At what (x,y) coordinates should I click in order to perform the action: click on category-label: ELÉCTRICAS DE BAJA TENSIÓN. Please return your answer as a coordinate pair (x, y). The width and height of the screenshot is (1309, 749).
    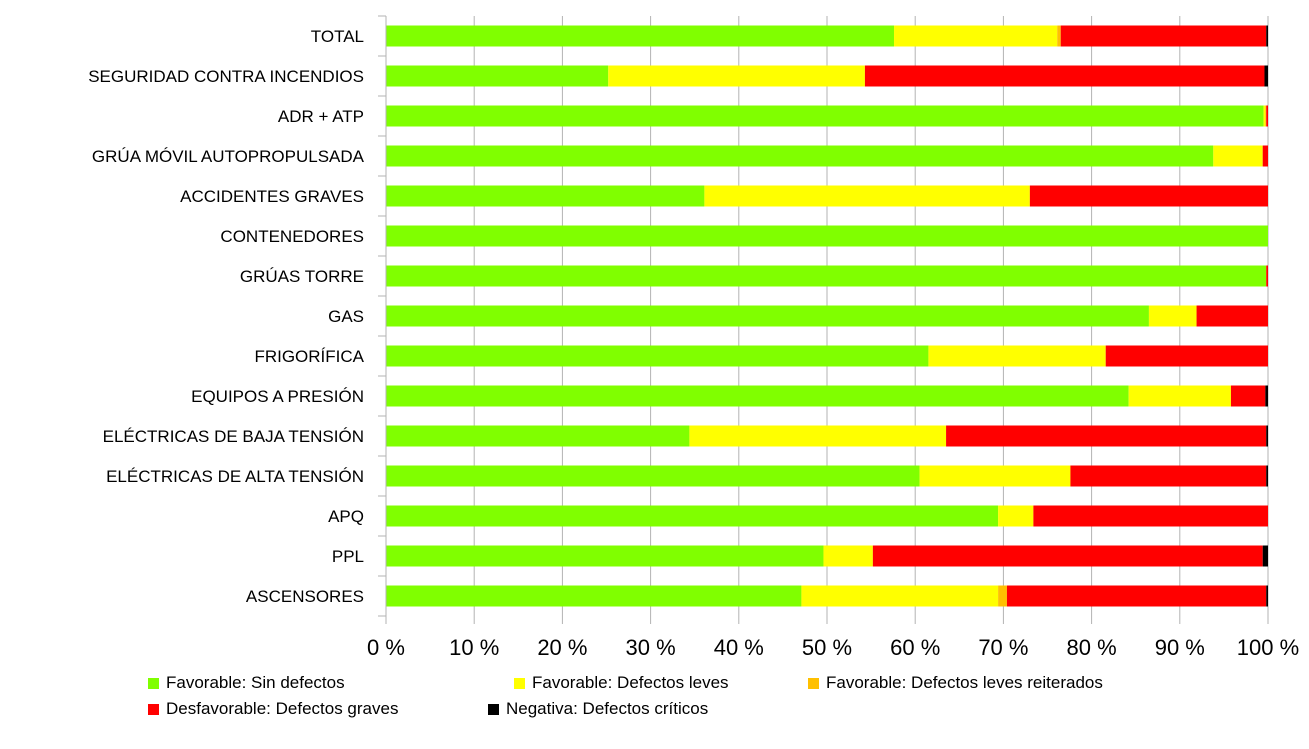
    Looking at the image, I should click on (233, 436).